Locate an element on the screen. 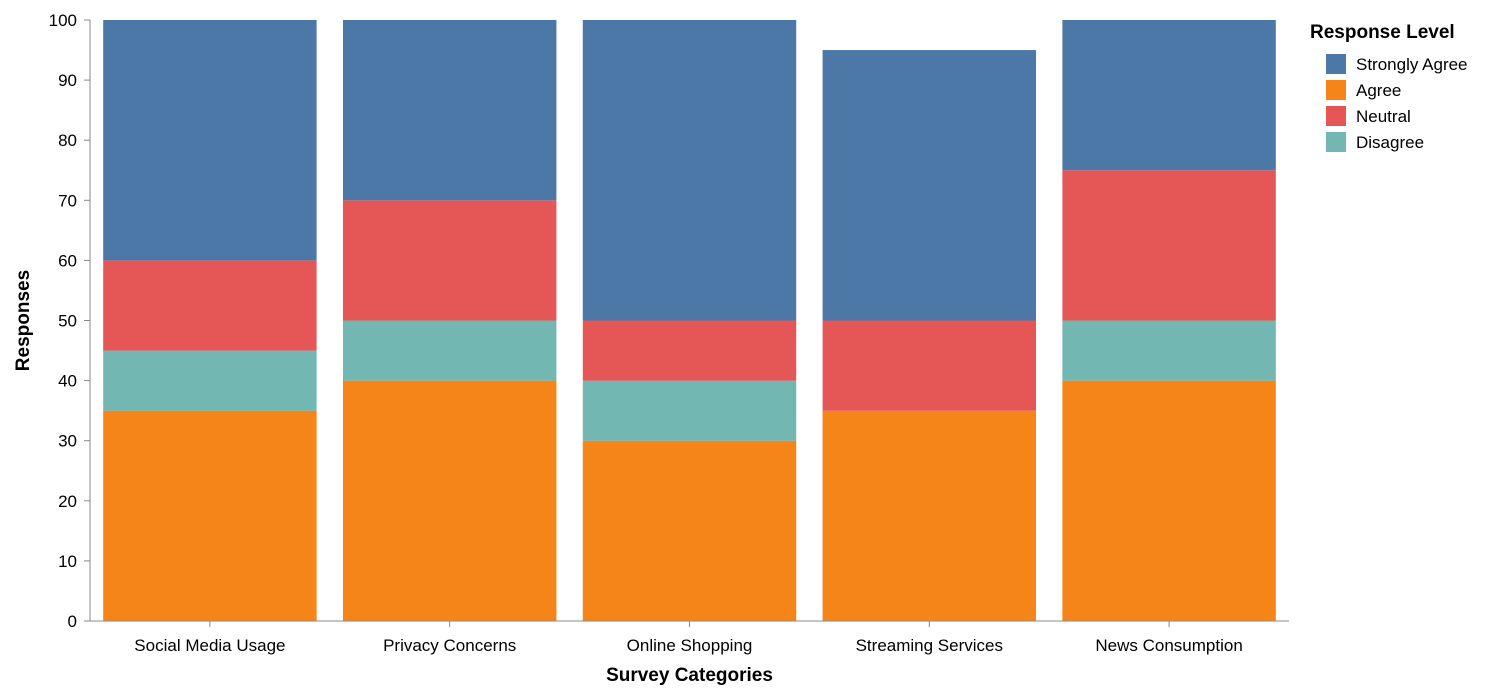 The width and height of the screenshot is (1502, 694). y-tick-label: 50 is located at coordinates (67, 321).